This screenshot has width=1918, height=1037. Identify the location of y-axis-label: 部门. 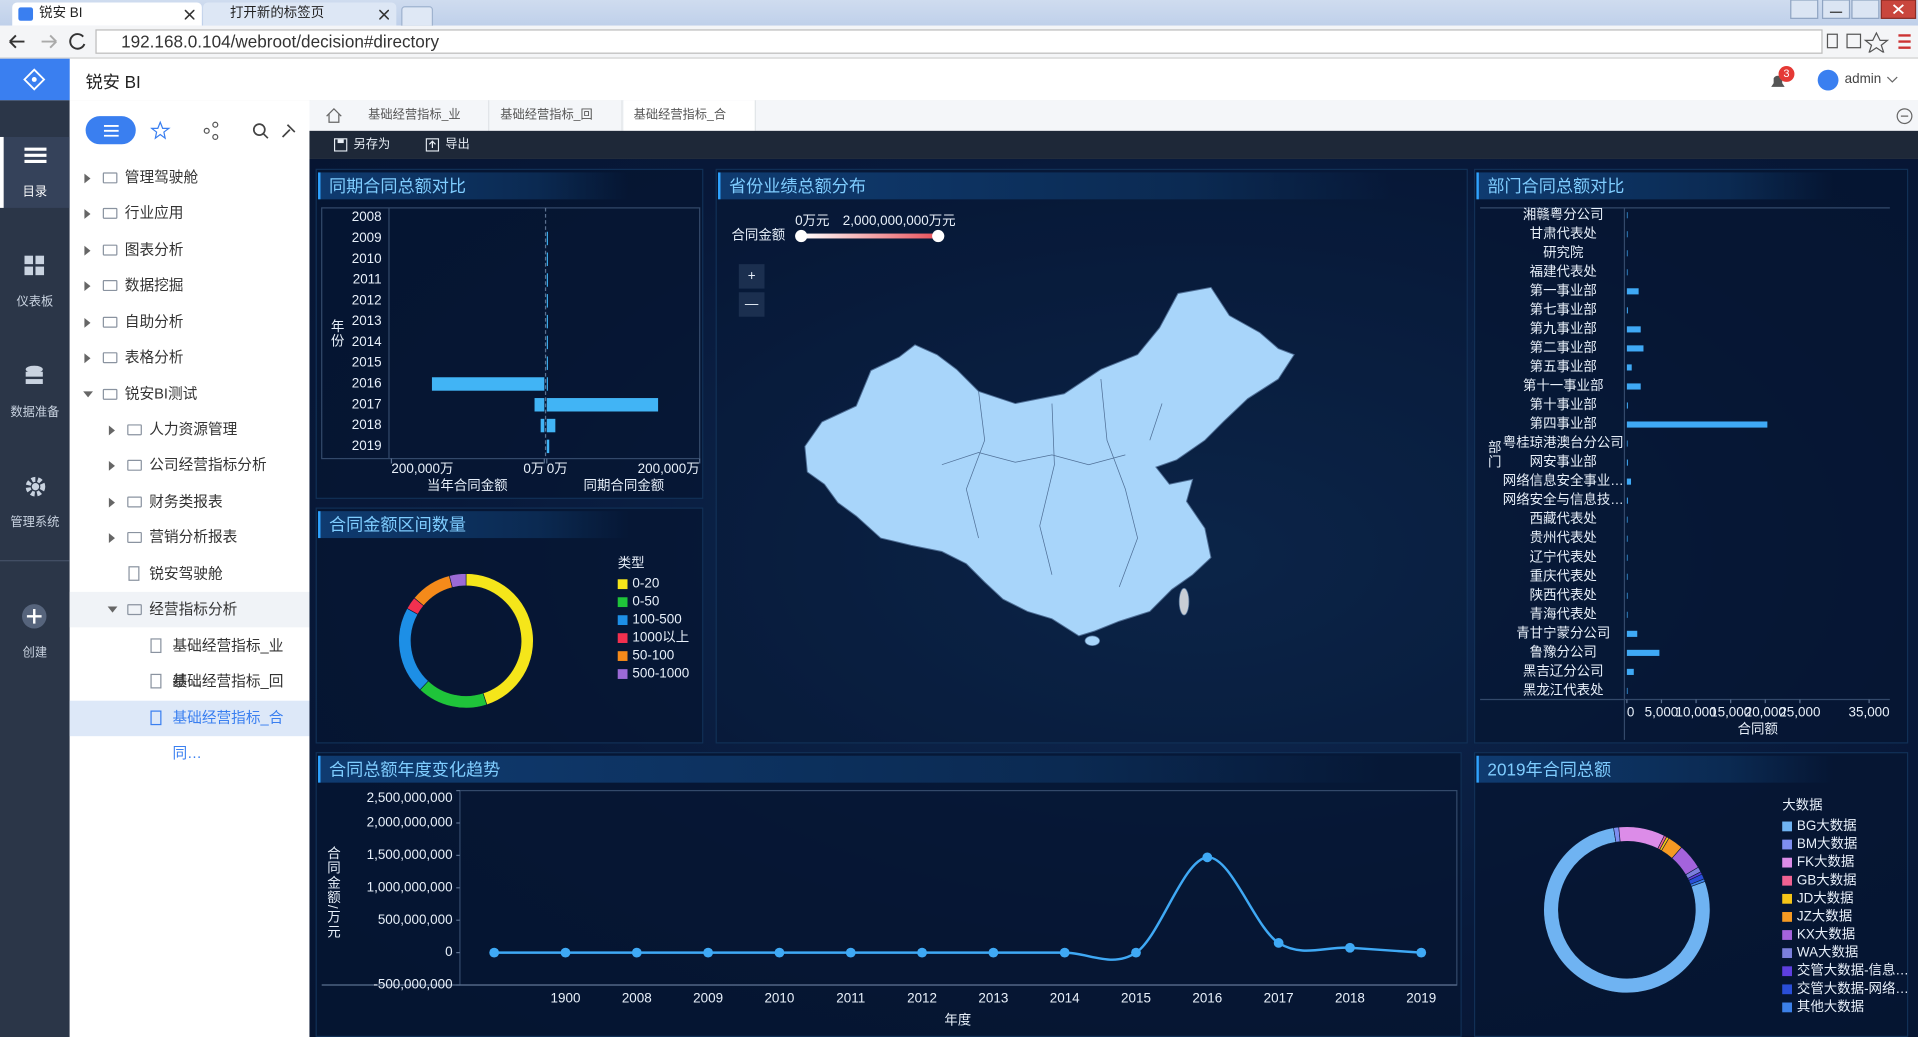
(1494, 455).